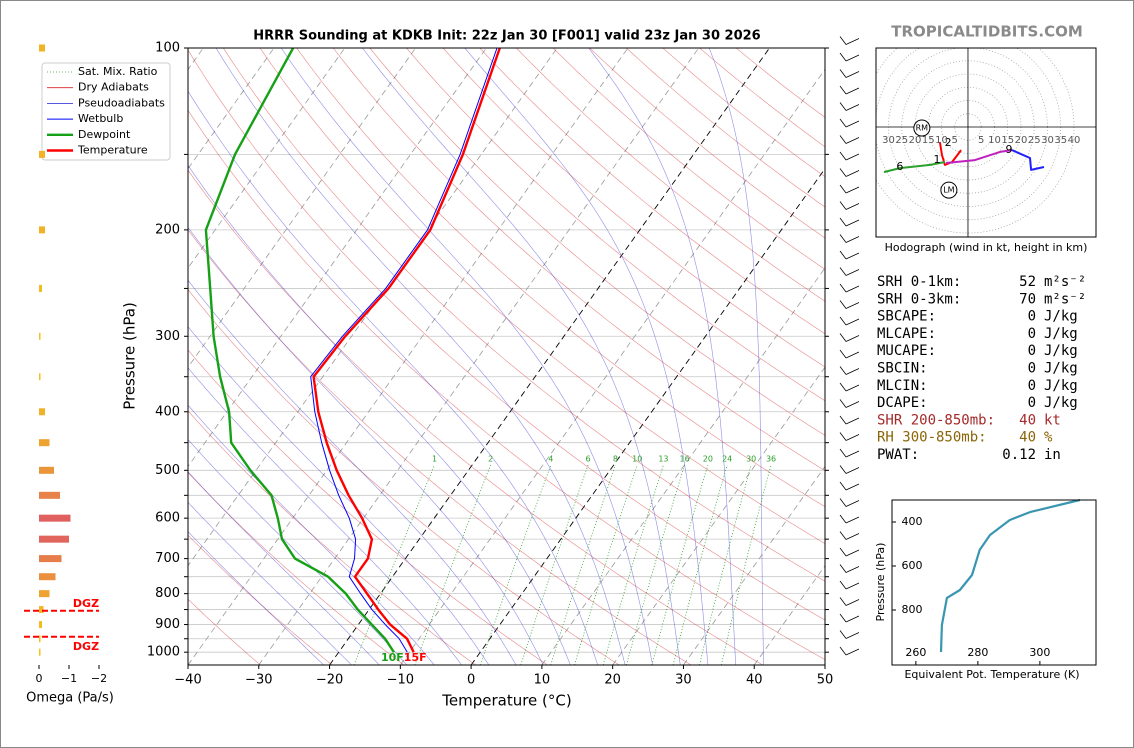 The height and width of the screenshot is (748, 1134). What do you see at coordinates (258, 680) in the screenshot?
I see `x-tick-label: −30` at bounding box center [258, 680].